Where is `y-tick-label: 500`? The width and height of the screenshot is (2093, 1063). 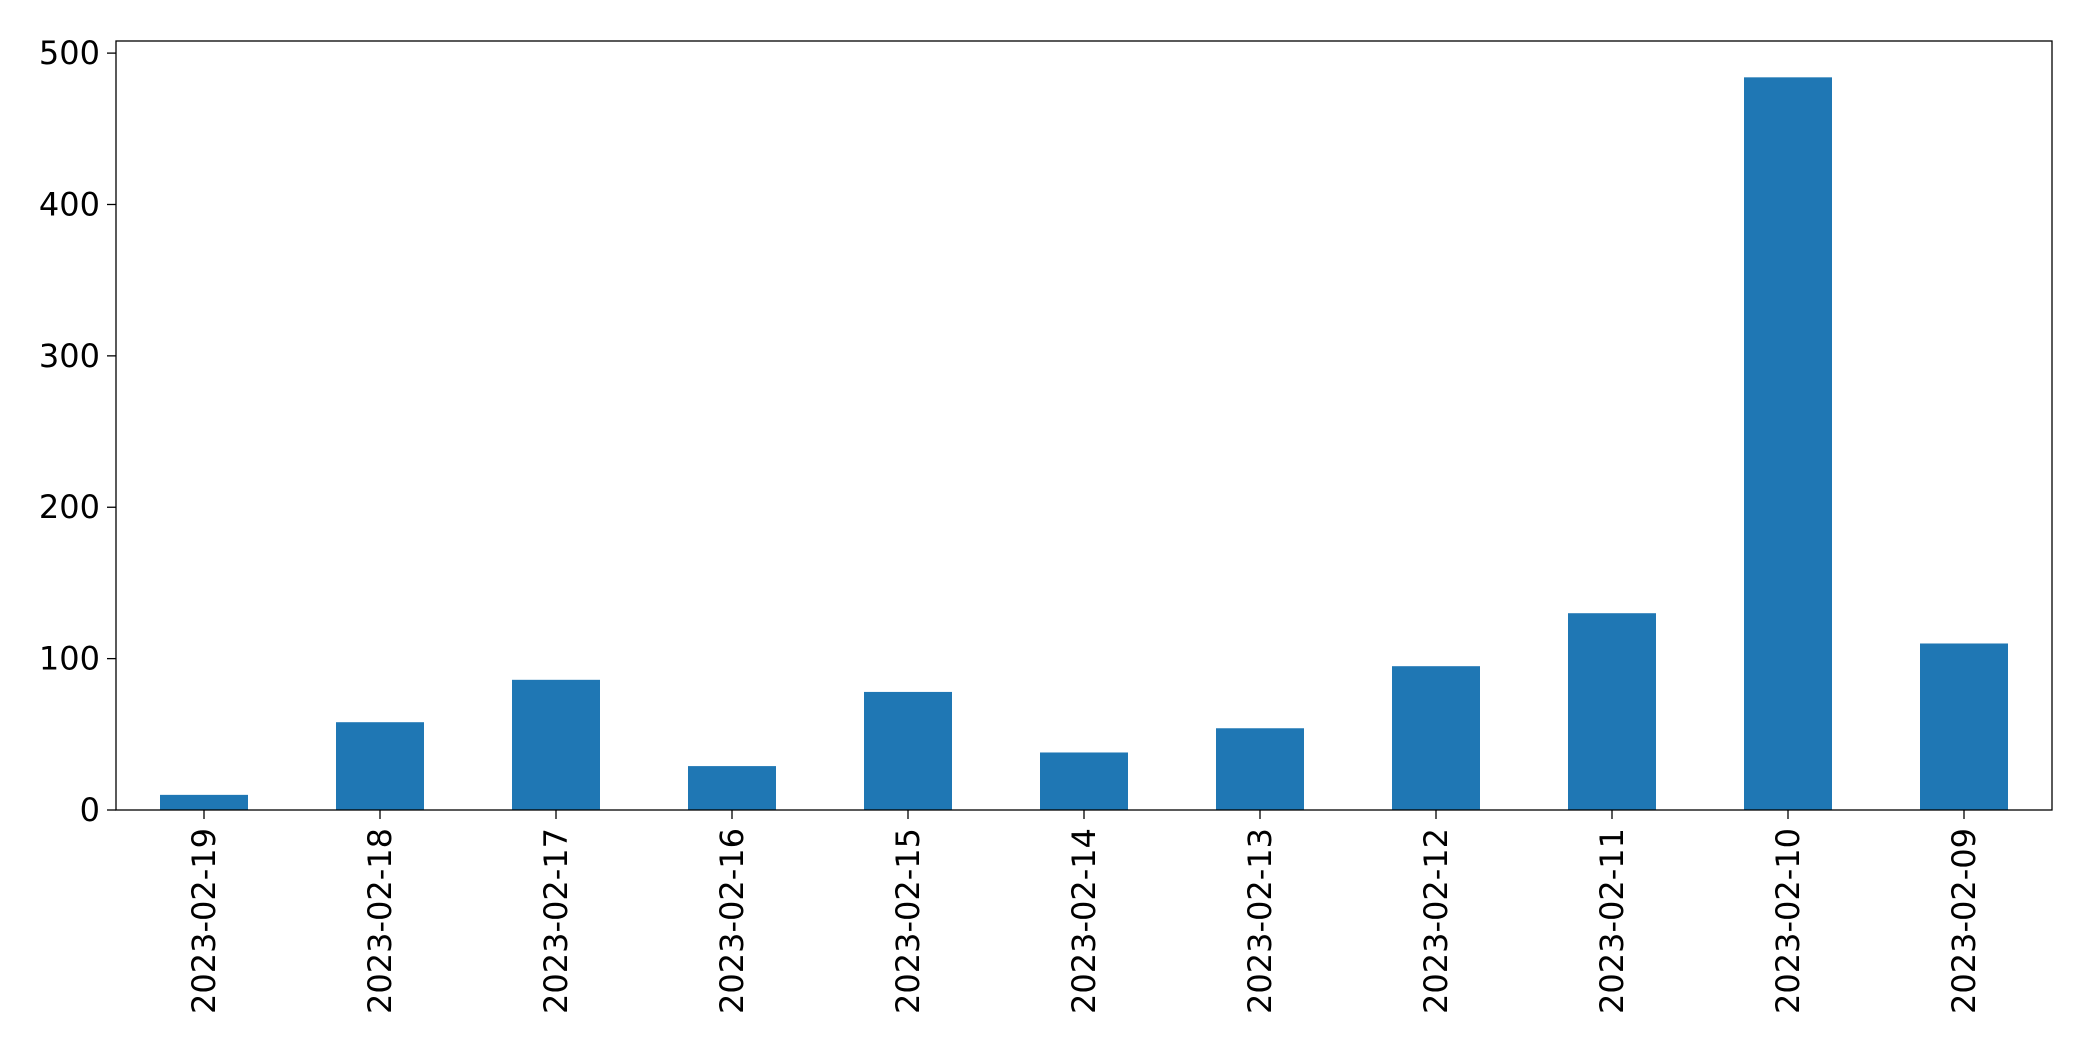
y-tick-label: 500 is located at coordinates (69, 53).